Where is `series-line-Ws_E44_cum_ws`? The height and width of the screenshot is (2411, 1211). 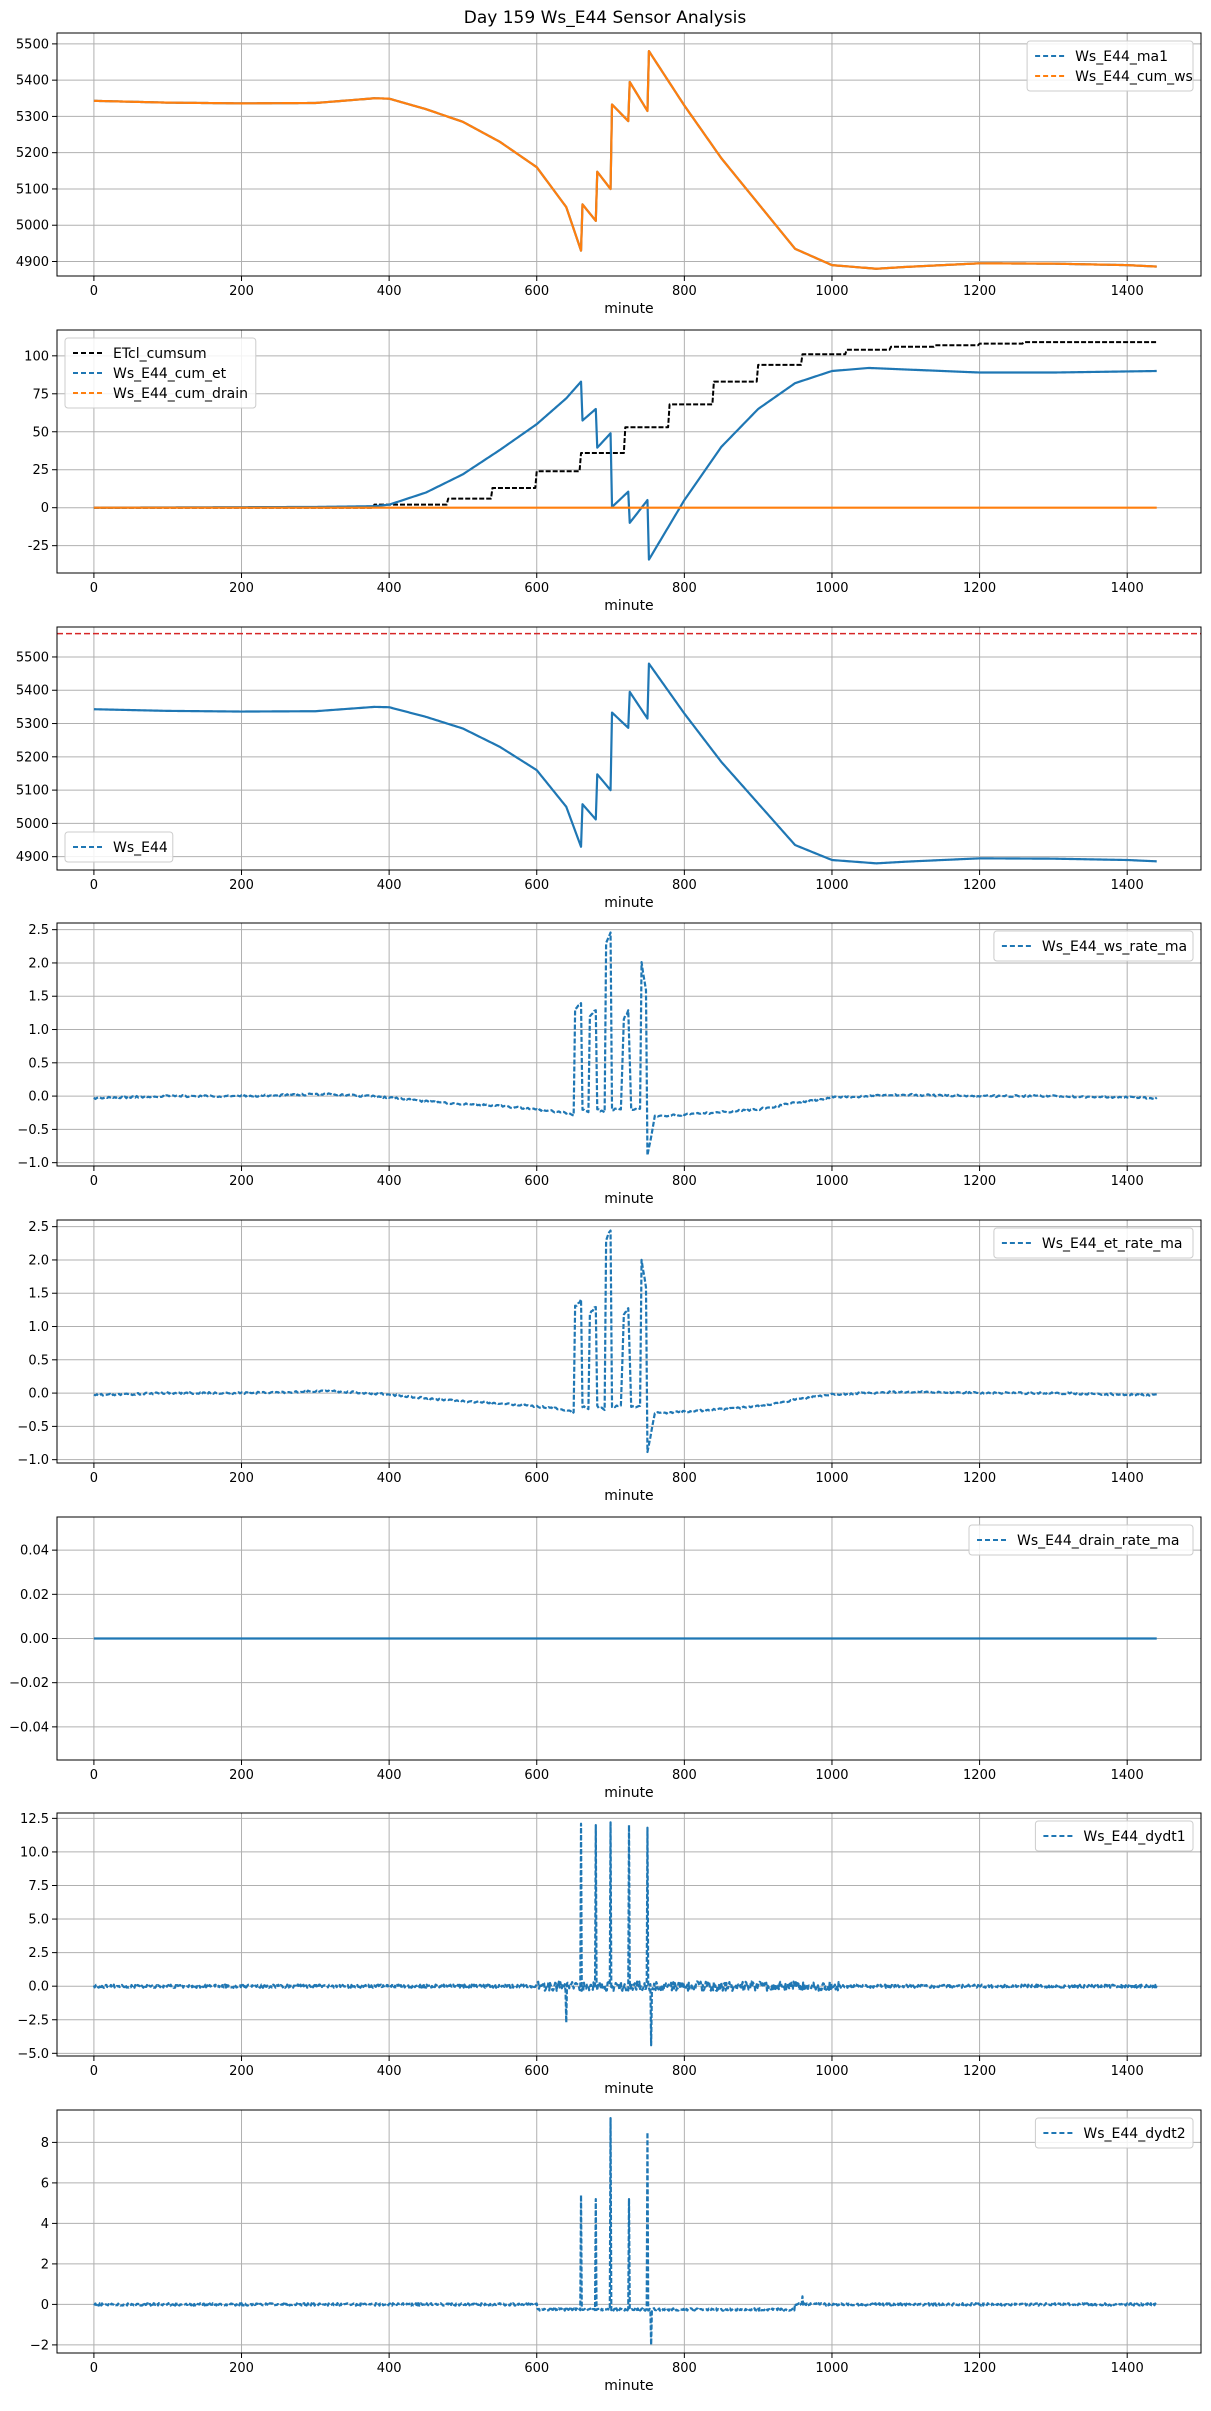 series-line-Ws_E44_cum_ws is located at coordinates (625, 160).